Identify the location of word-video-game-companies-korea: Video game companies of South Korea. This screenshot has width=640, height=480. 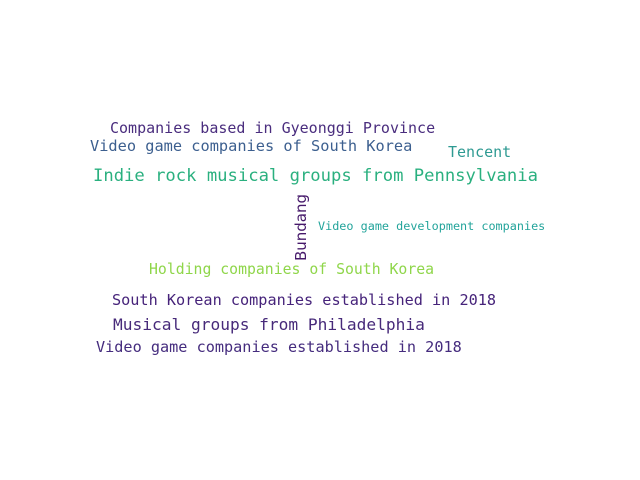
(251, 146).